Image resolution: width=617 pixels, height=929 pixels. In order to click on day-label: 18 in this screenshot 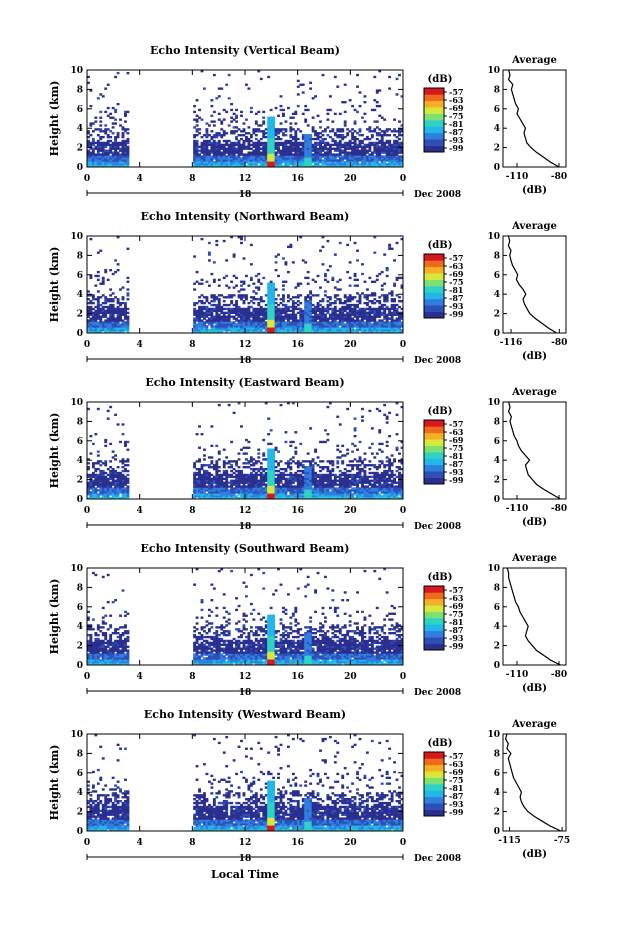, I will do `click(245, 361)`.